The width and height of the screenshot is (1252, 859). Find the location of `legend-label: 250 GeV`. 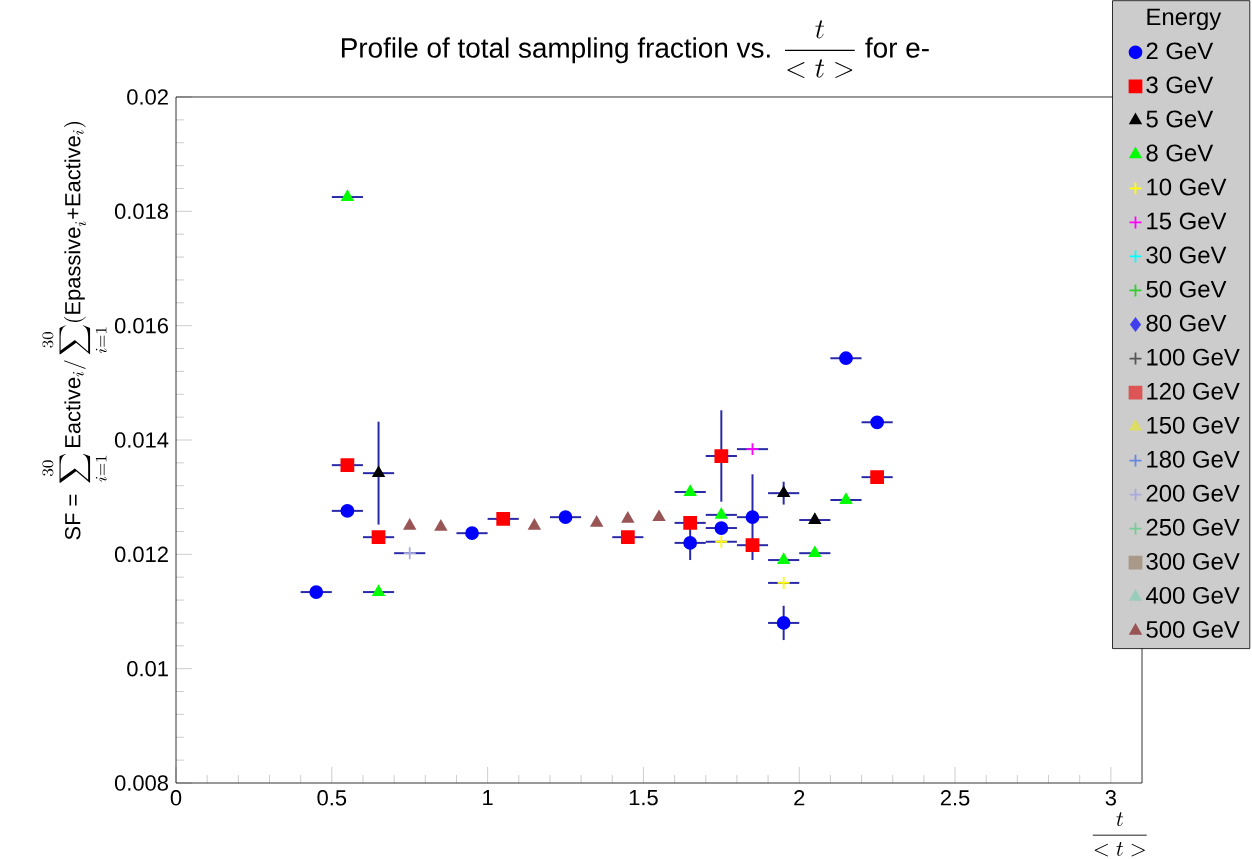

legend-label: 250 GeV is located at coordinates (1193, 527).